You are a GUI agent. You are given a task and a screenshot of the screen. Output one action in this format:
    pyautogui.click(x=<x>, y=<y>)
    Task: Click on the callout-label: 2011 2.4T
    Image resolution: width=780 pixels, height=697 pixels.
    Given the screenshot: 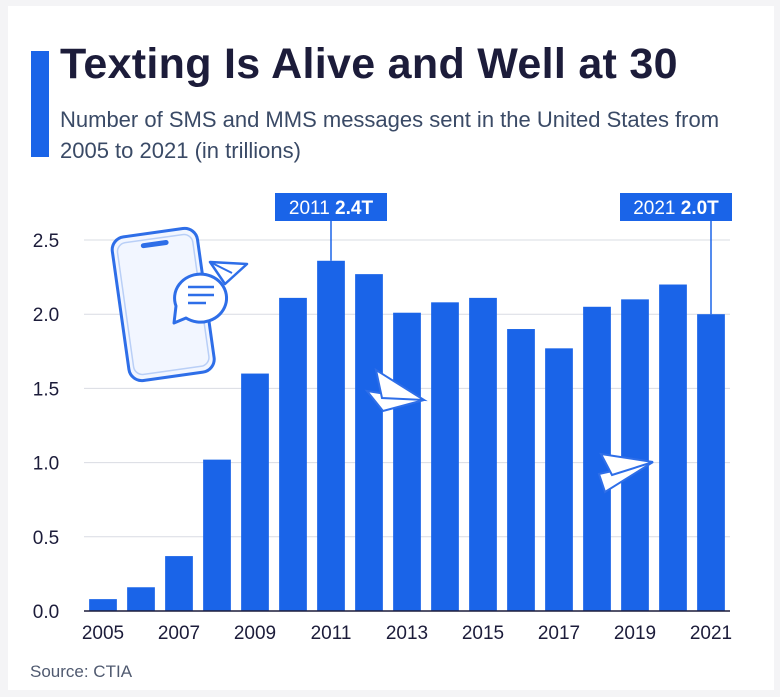 What is the action you would take?
    pyautogui.click(x=331, y=208)
    